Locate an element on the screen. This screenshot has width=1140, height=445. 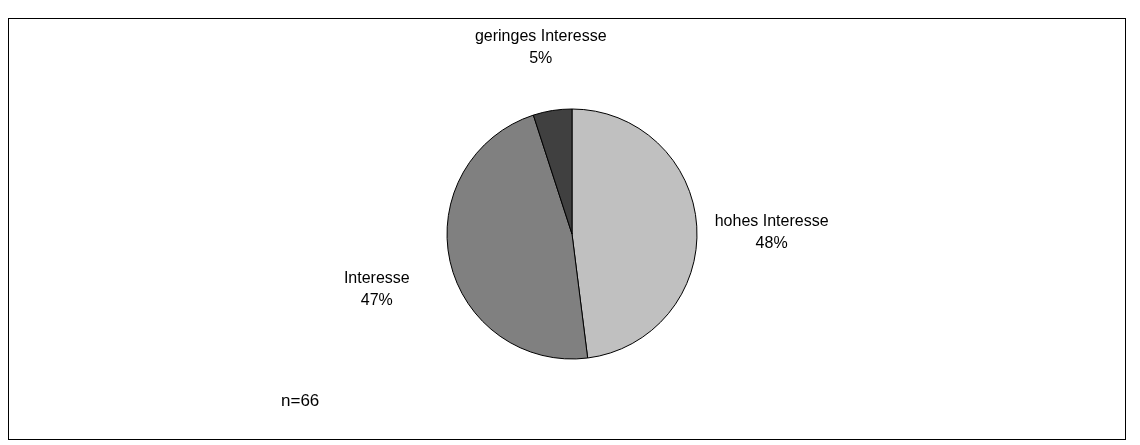
data-label: 5% is located at coordinates (541, 58).